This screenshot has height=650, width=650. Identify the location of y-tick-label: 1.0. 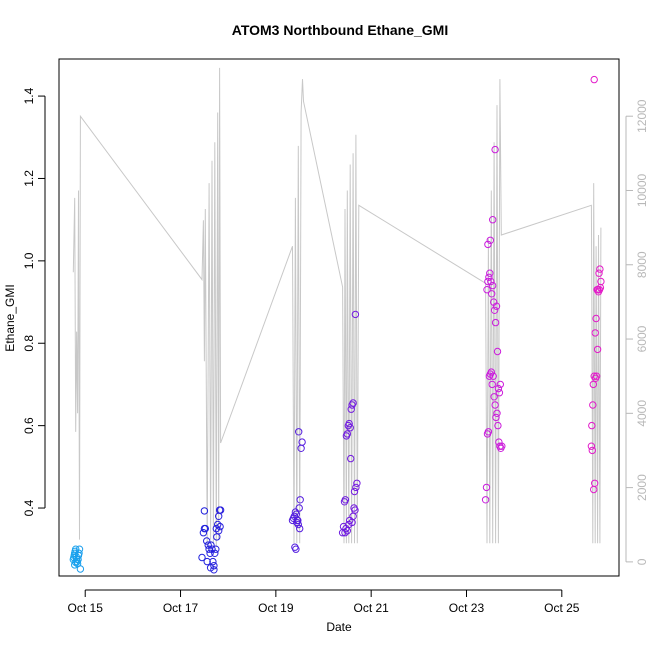
(29, 260).